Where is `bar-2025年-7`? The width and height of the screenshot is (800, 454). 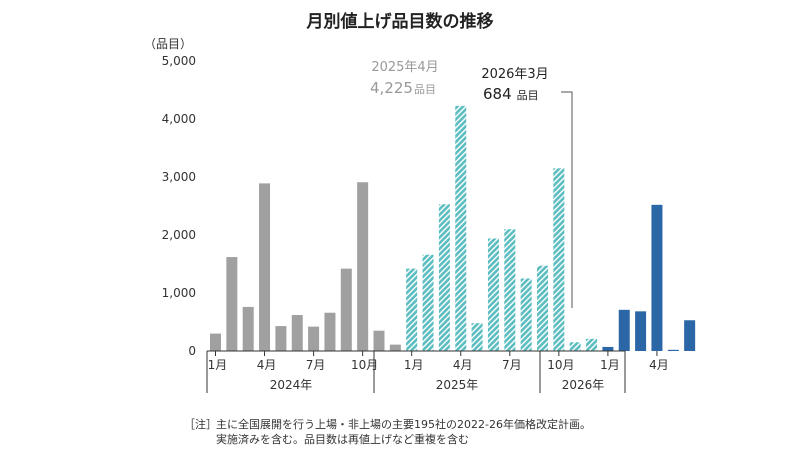
bar-2025年-7 is located at coordinates (510, 290).